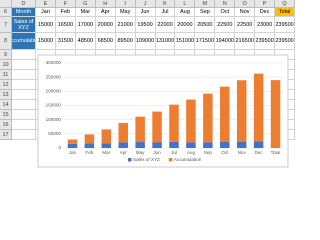 The height and width of the screenshot is (240, 320). What do you see at coordinates (6, 25) in the screenshot?
I see `row-header: 7` at bounding box center [6, 25].